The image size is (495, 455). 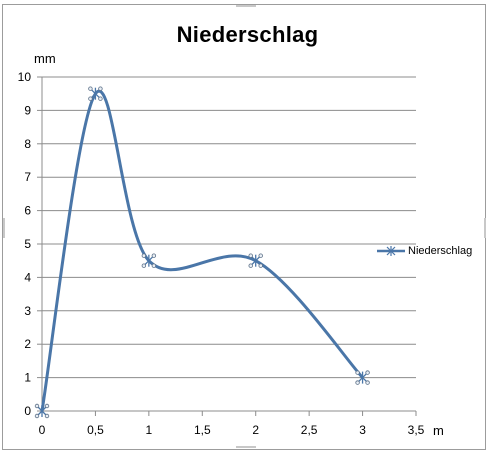 I want to click on x-axis-title: m, so click(x=438, y=430).